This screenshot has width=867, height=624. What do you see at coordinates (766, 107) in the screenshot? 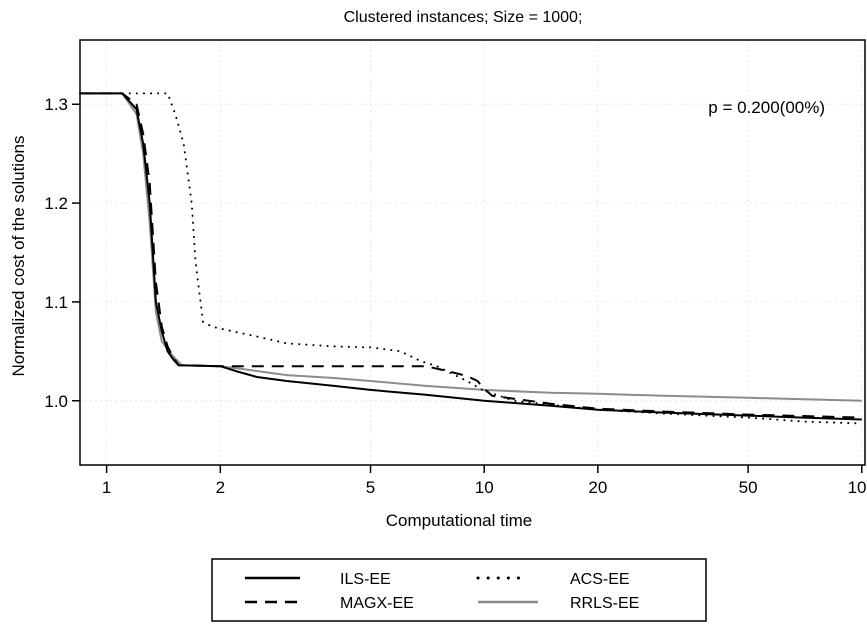
I see `annotation-text: p = 0.200(00%)` at bounding box center [766, 107].